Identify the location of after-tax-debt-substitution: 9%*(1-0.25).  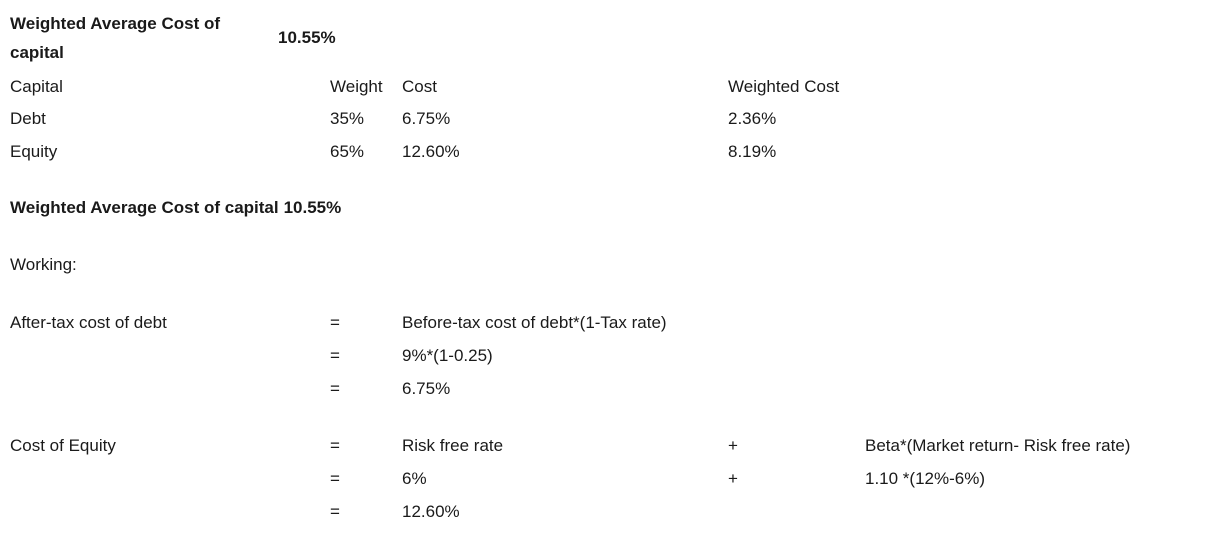
(447, 355).